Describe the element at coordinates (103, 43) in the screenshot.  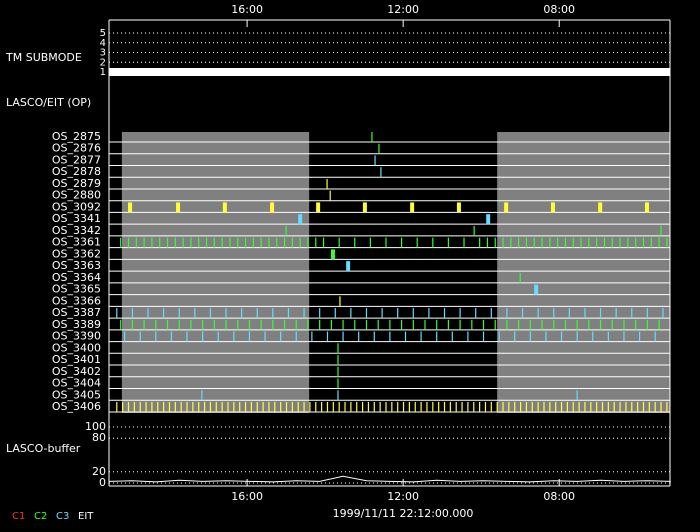
I see `y-tick-label: 4` at that location.